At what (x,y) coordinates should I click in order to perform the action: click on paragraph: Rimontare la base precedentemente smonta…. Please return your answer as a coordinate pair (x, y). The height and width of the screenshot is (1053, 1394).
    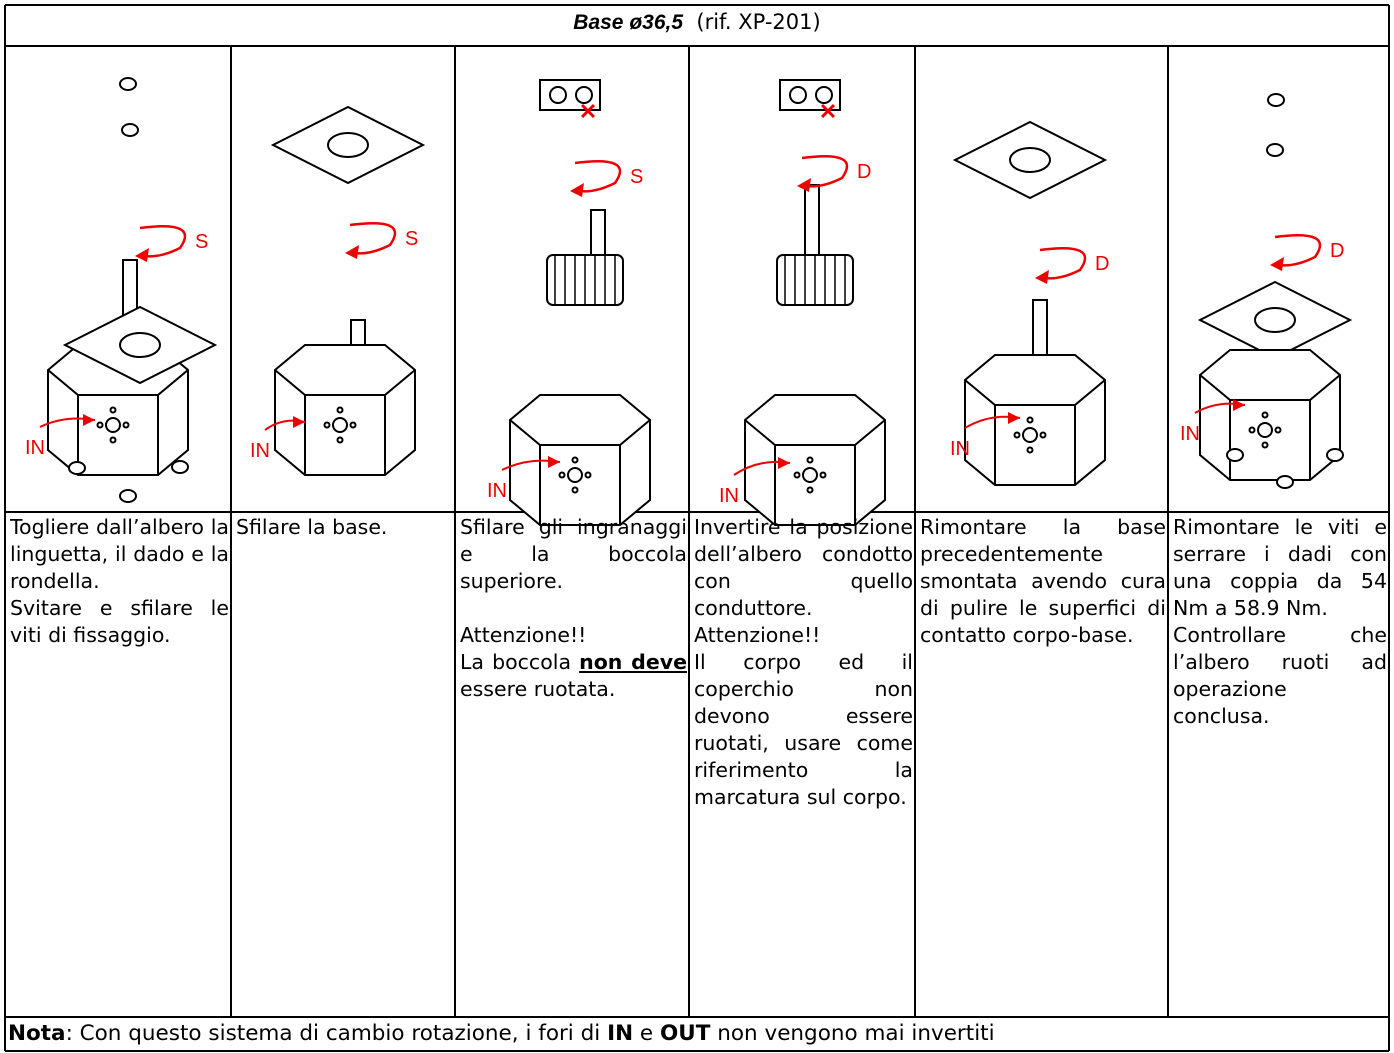
    Looking at the image, I should click on (1043, 581).